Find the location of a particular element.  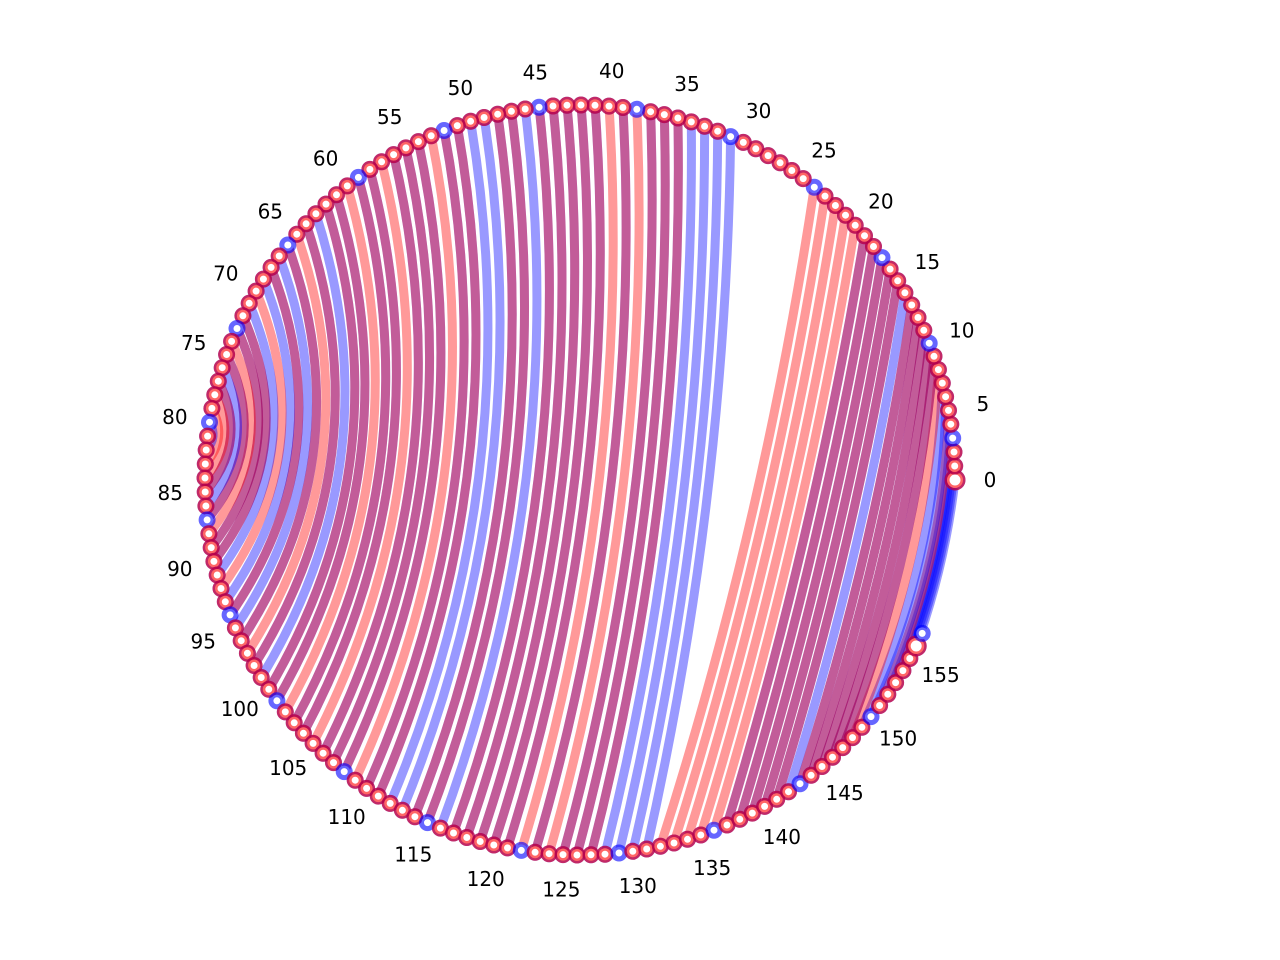

tick-label-10: 10 is located at coordinates (961, 331).